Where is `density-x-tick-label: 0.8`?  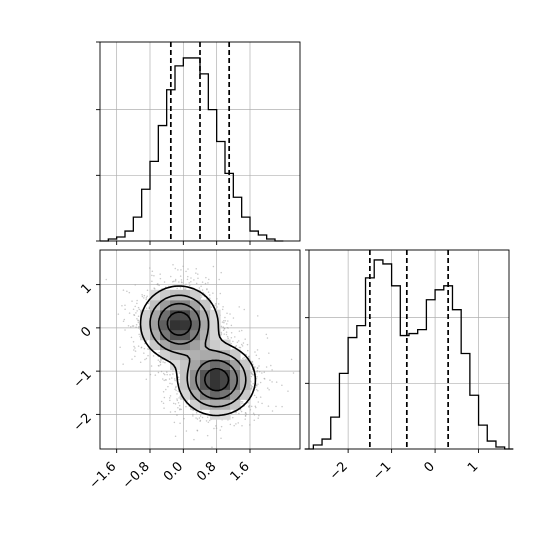 density-x-tick-label: 0.8 is located at coordinates (206, 471).